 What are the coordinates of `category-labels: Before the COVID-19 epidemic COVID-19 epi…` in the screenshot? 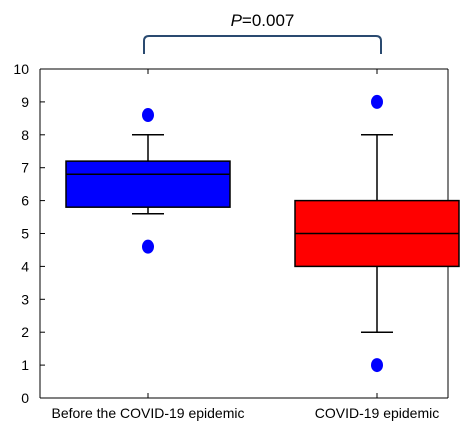 It's located at (246, 413).